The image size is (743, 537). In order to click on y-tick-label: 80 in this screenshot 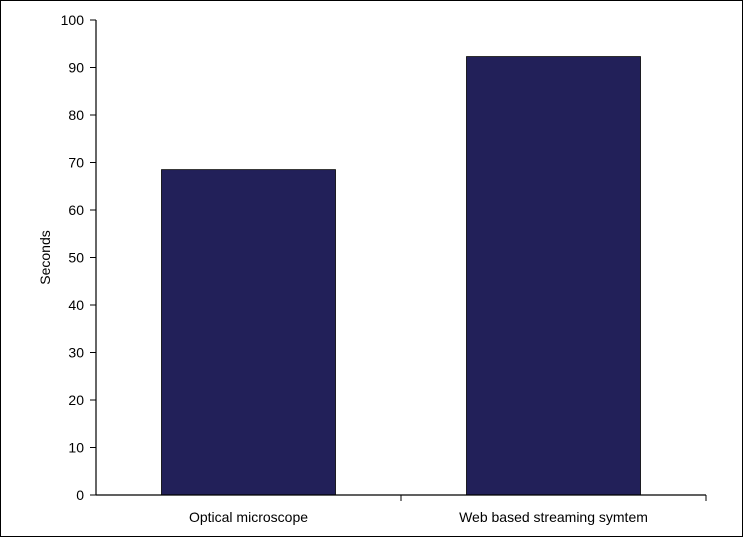, I will do `click(76, 115)`.